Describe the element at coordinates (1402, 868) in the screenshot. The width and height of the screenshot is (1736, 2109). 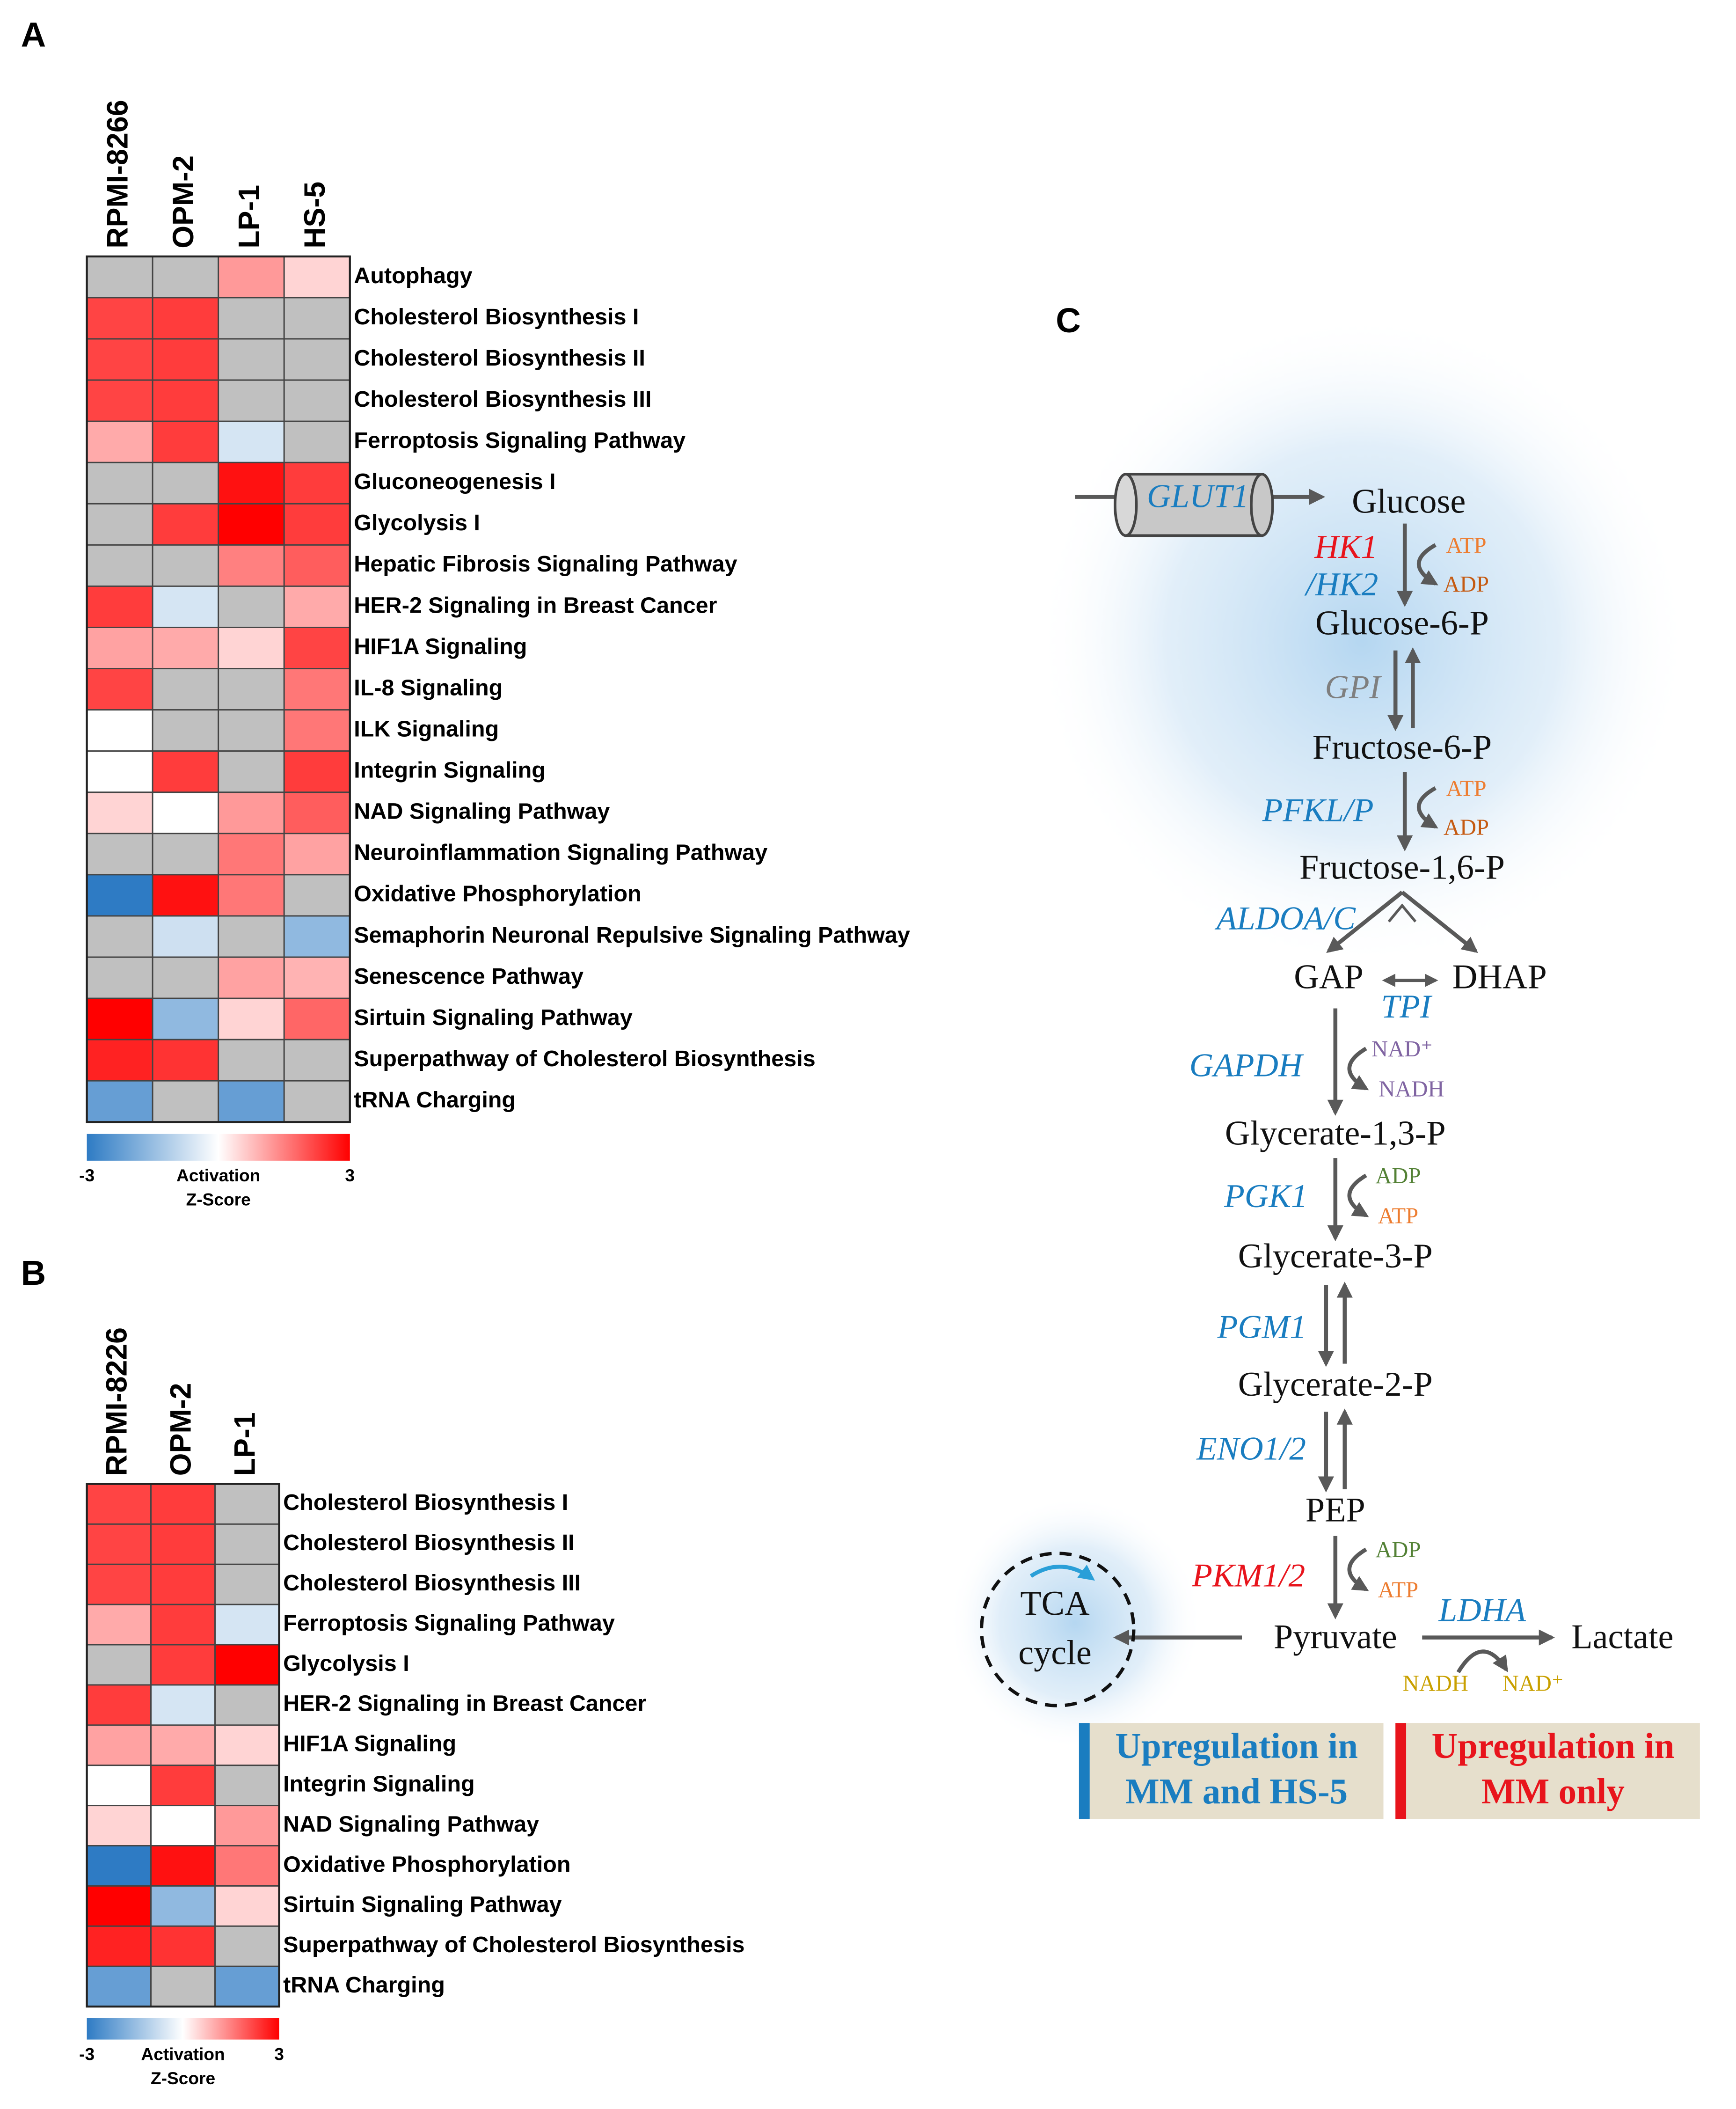
I see `metabolite: Fructose-1,6-P` at that location.